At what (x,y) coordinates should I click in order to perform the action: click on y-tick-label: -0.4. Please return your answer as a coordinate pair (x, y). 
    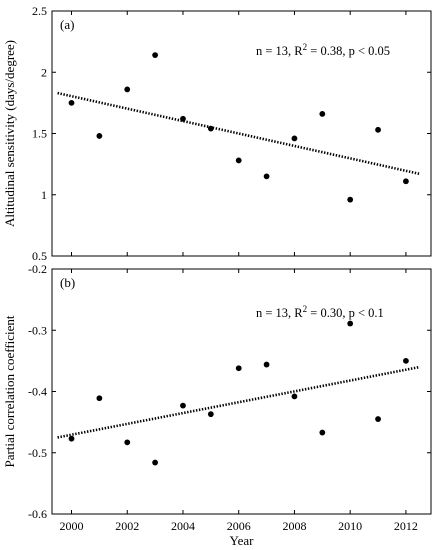
    Looking at the image, I should click on (37, 392).